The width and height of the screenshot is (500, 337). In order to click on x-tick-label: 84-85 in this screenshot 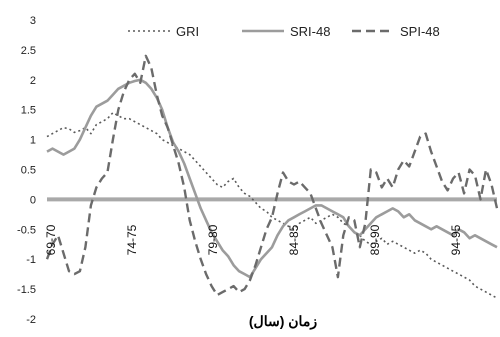, I will do `click(294, 239)`.